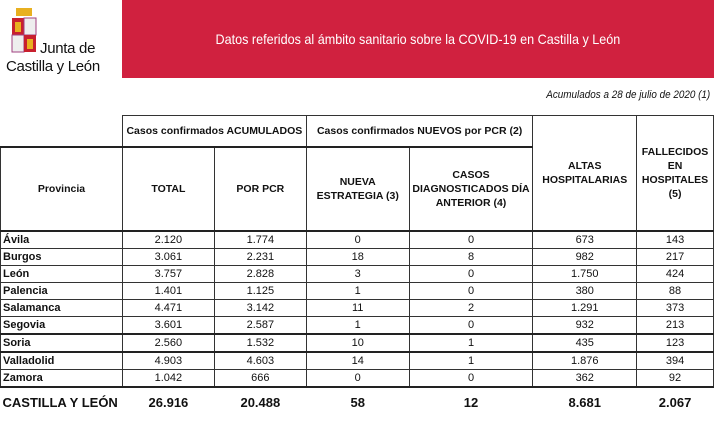  I want to click on table-cell: 4.603, so click(260, 360).